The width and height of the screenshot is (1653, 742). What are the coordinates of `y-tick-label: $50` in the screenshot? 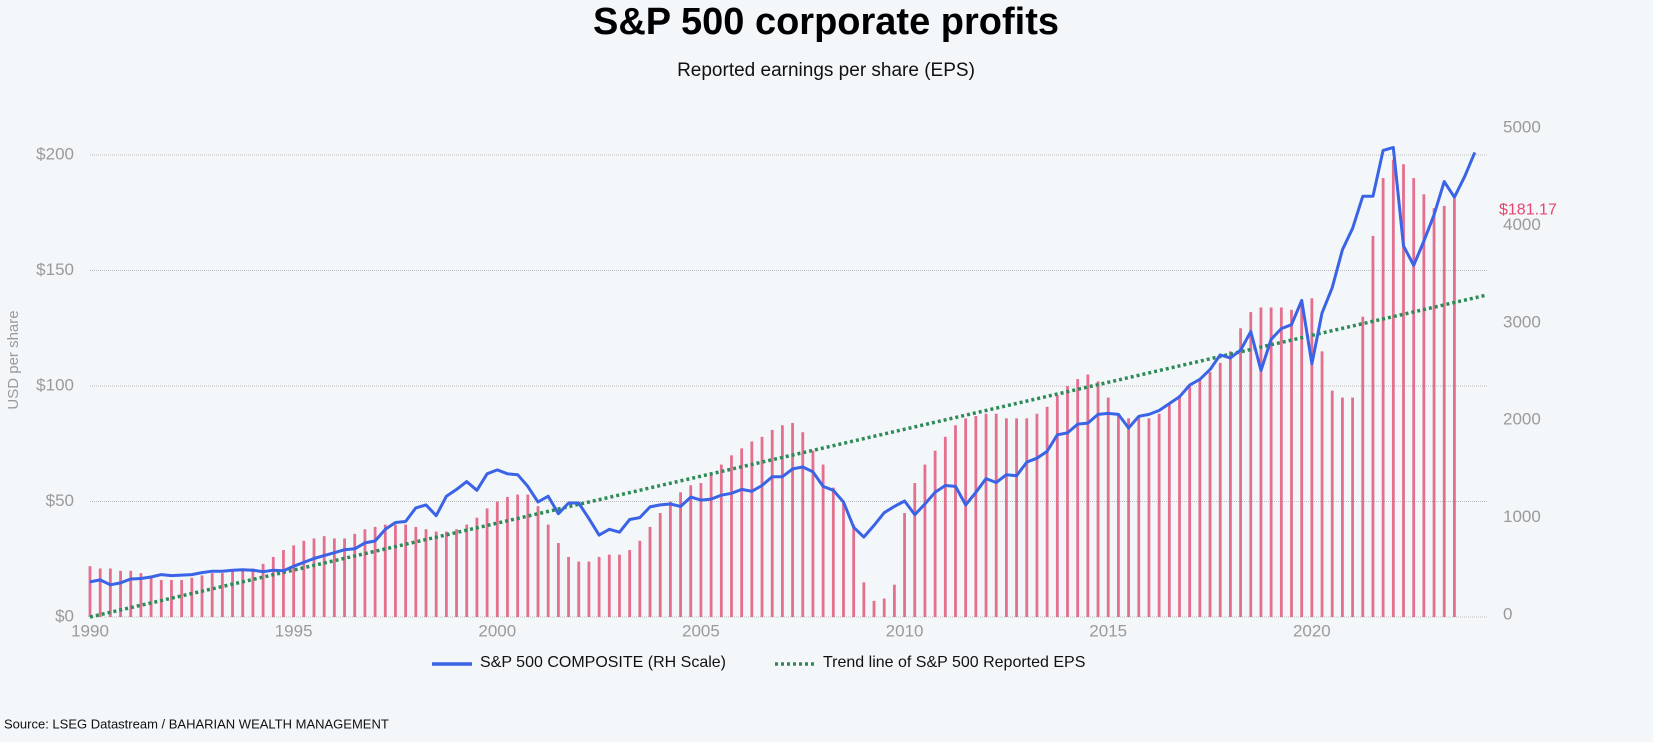 It's located at (60, 500).